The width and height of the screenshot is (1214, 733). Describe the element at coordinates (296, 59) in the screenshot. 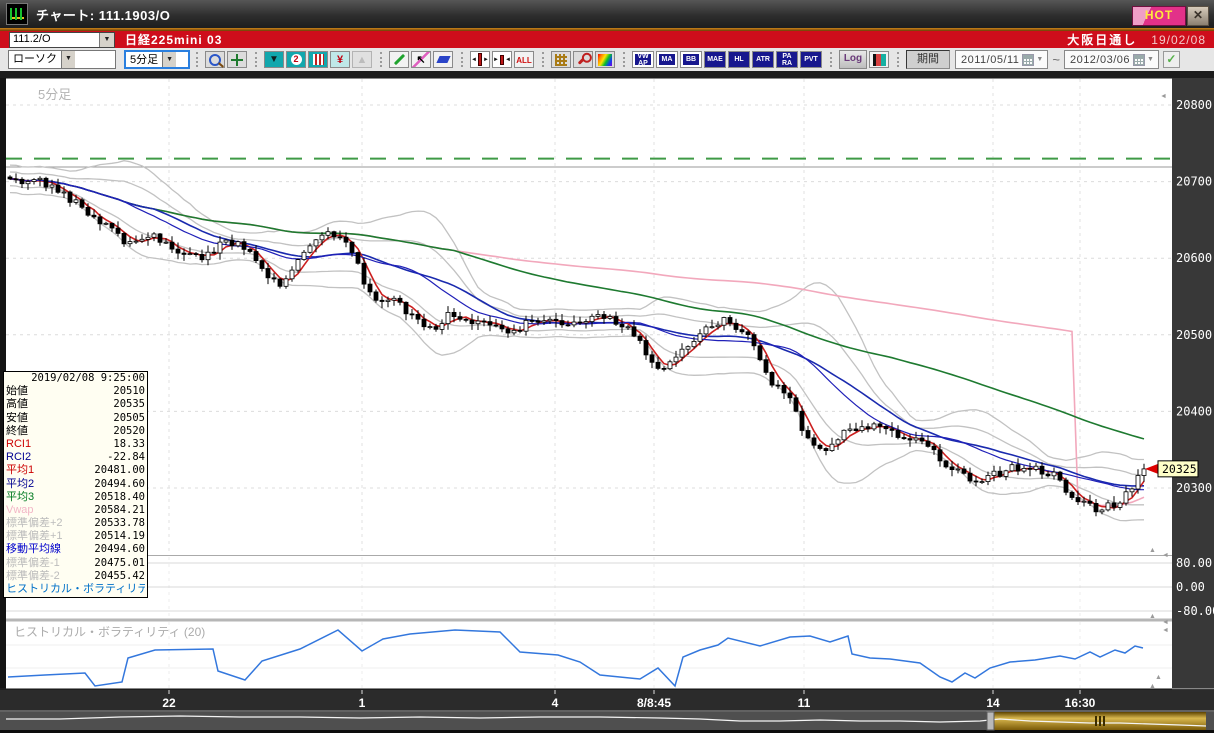

I see `dual-chart-icon: 2` at that location.